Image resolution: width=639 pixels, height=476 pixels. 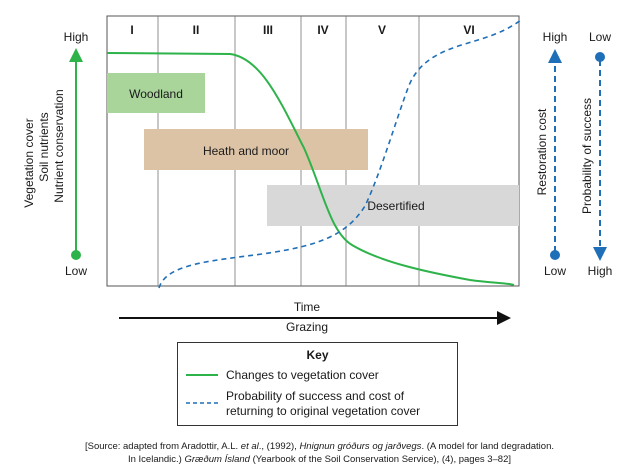 What do you see at coordinates (322, 30) in the screenshot?
I see `stage-label-4: IV` at bounding box center [322, 30].